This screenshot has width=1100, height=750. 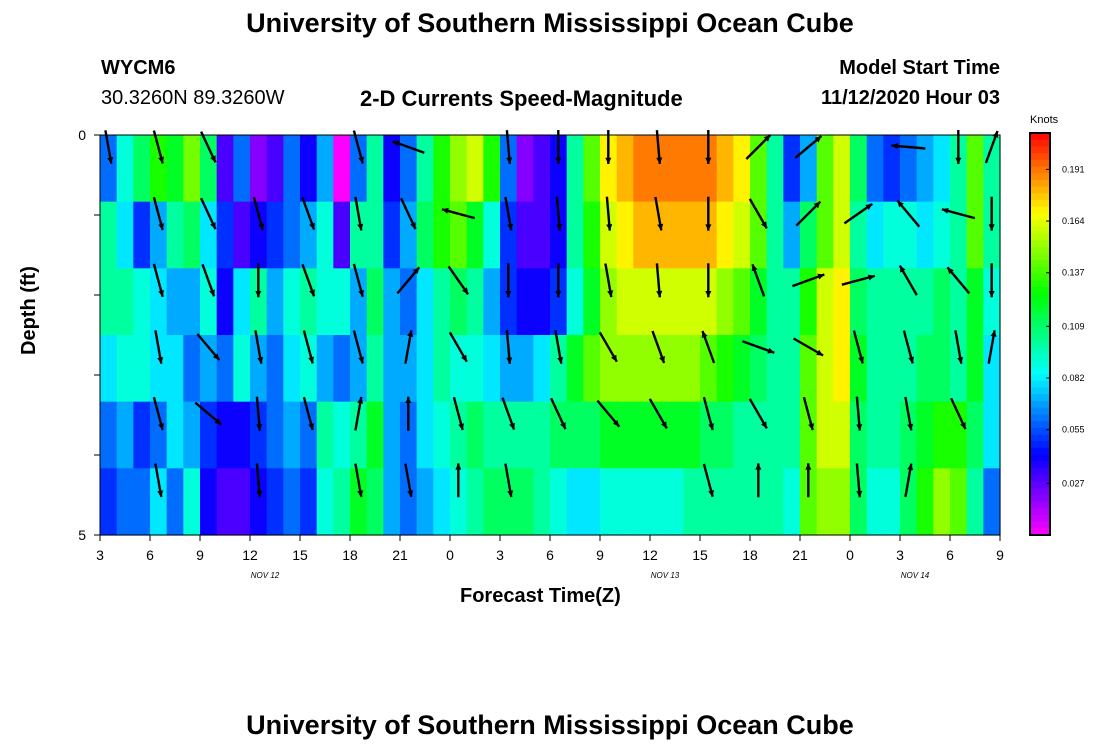 I want to click on model-start-label: Model Start Time, so click(x=919, y=68).